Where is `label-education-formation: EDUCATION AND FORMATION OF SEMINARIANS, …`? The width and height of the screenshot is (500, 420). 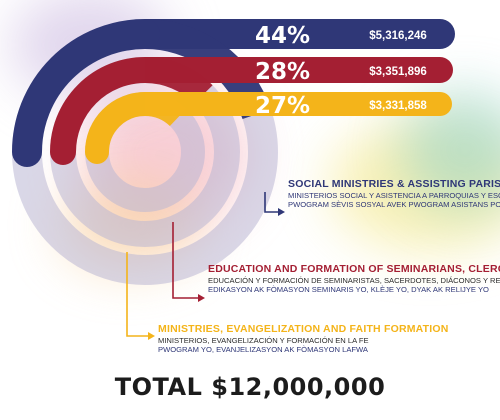
label-education-formation: EDUCATION AND FORMATION OF SEMINARIANS, … is located at coordinates (354, 278).